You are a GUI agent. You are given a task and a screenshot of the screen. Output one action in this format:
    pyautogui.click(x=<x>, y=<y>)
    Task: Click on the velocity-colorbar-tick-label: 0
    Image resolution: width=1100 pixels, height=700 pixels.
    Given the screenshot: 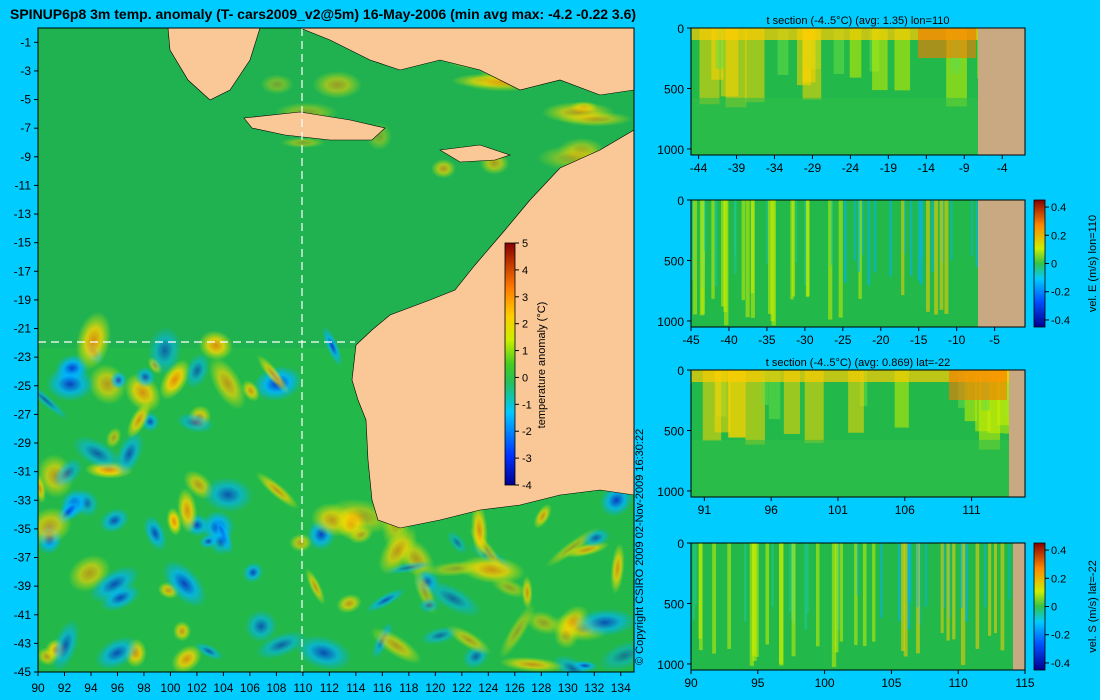 What is the action you would take?
    pyautogui.click(x=1054, y=608)
    